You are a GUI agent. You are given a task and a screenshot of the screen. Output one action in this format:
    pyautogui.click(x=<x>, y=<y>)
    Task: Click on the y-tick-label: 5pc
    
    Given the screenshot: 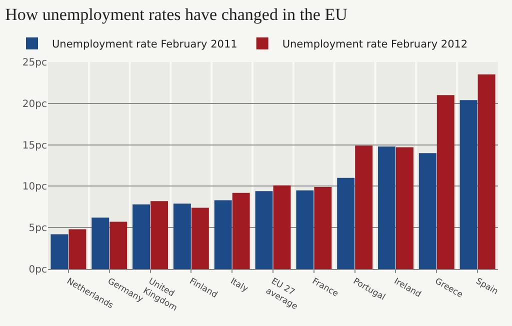 What is the action you would take?
    pyautogui.click(x=37, y=228)
    